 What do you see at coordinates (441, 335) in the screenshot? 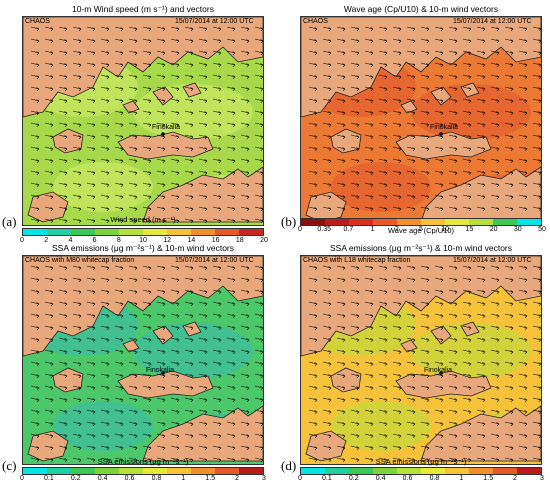
I see `land-polygon` at bounding box center [441, 335].